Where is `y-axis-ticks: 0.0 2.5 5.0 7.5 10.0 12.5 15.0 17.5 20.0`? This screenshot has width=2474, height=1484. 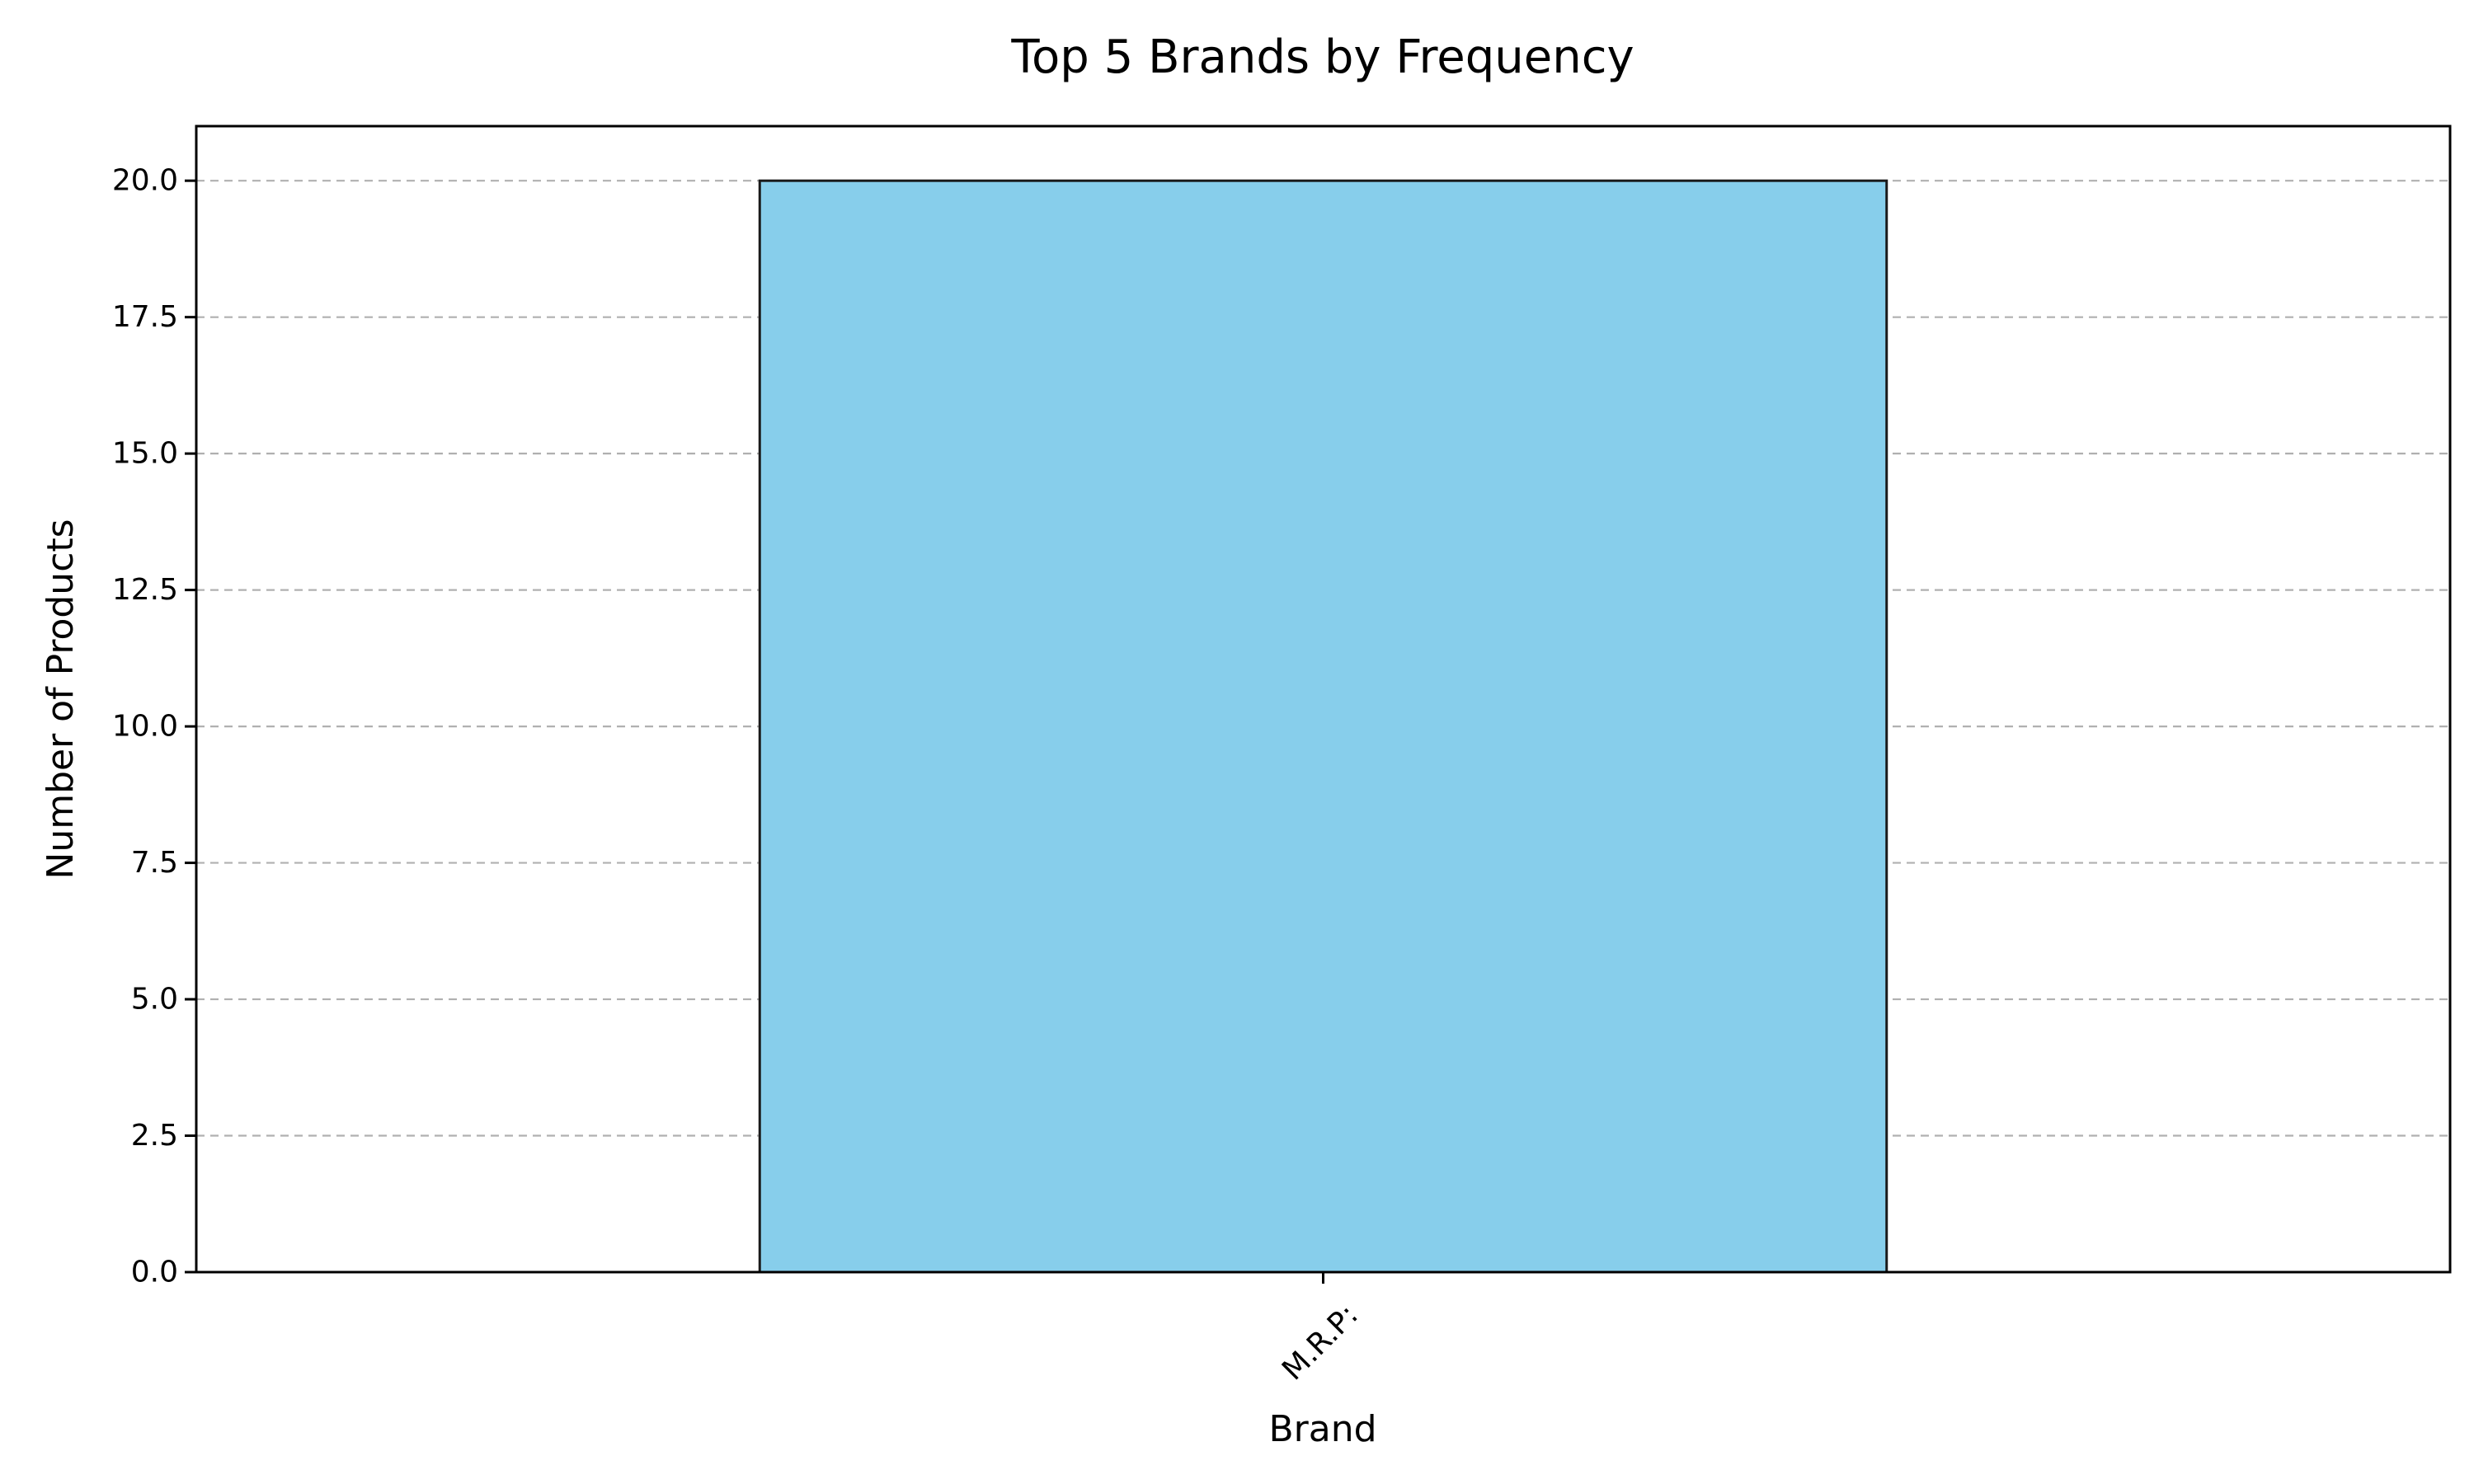 y-axis-ticks: 0.0 2.5 5.0 7.5 10.0 12.5 15.0 17.5 20.0 is located at coordinates (154, 726).